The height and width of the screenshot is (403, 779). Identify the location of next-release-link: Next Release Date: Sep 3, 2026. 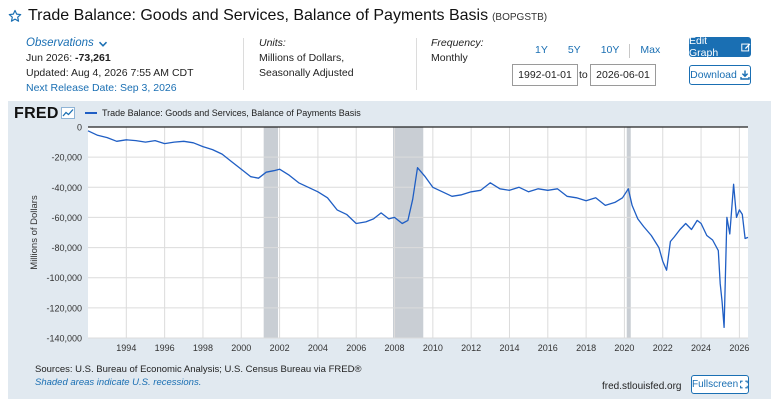
(101, 88).